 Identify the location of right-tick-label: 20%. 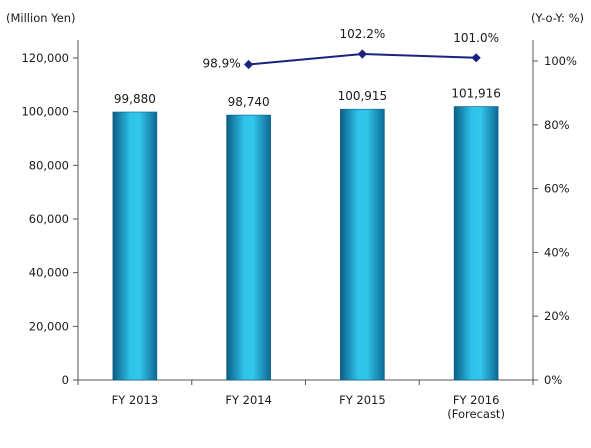
(557, 316).